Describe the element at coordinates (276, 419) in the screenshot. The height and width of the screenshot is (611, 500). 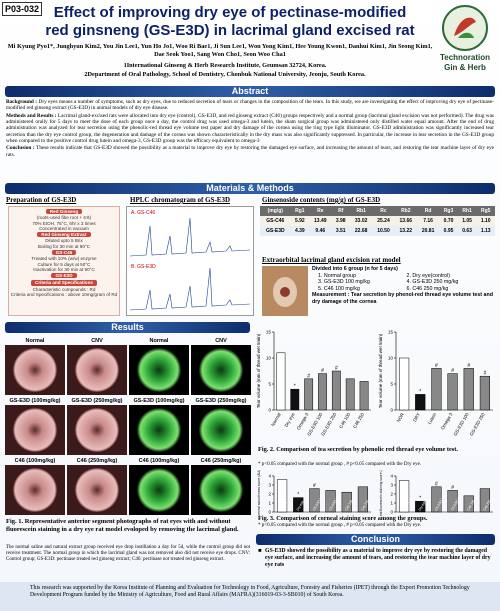
I see `x-tick-label: Normal` at that location.